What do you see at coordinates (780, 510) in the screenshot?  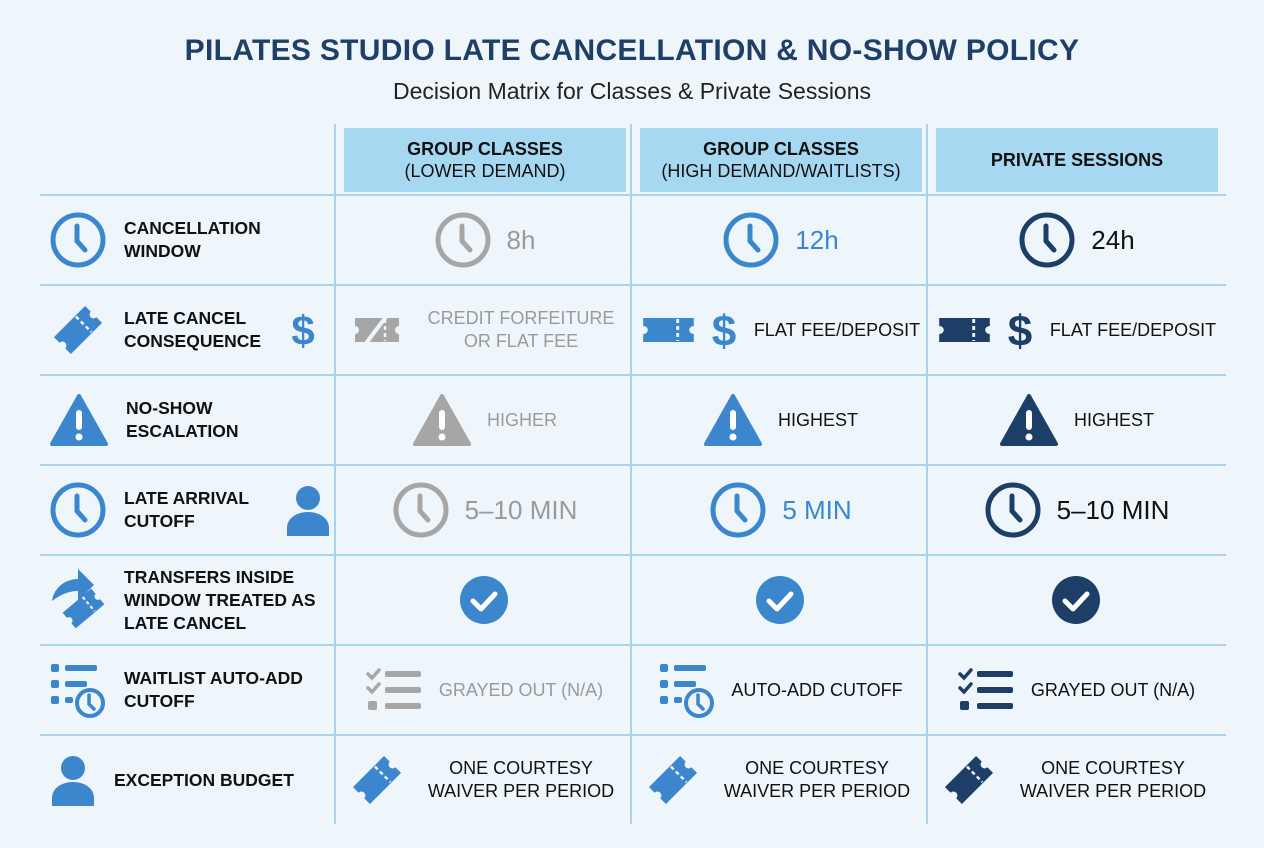 I see `matrix-cell: 5 MIN` at bounding box center [780, 510].